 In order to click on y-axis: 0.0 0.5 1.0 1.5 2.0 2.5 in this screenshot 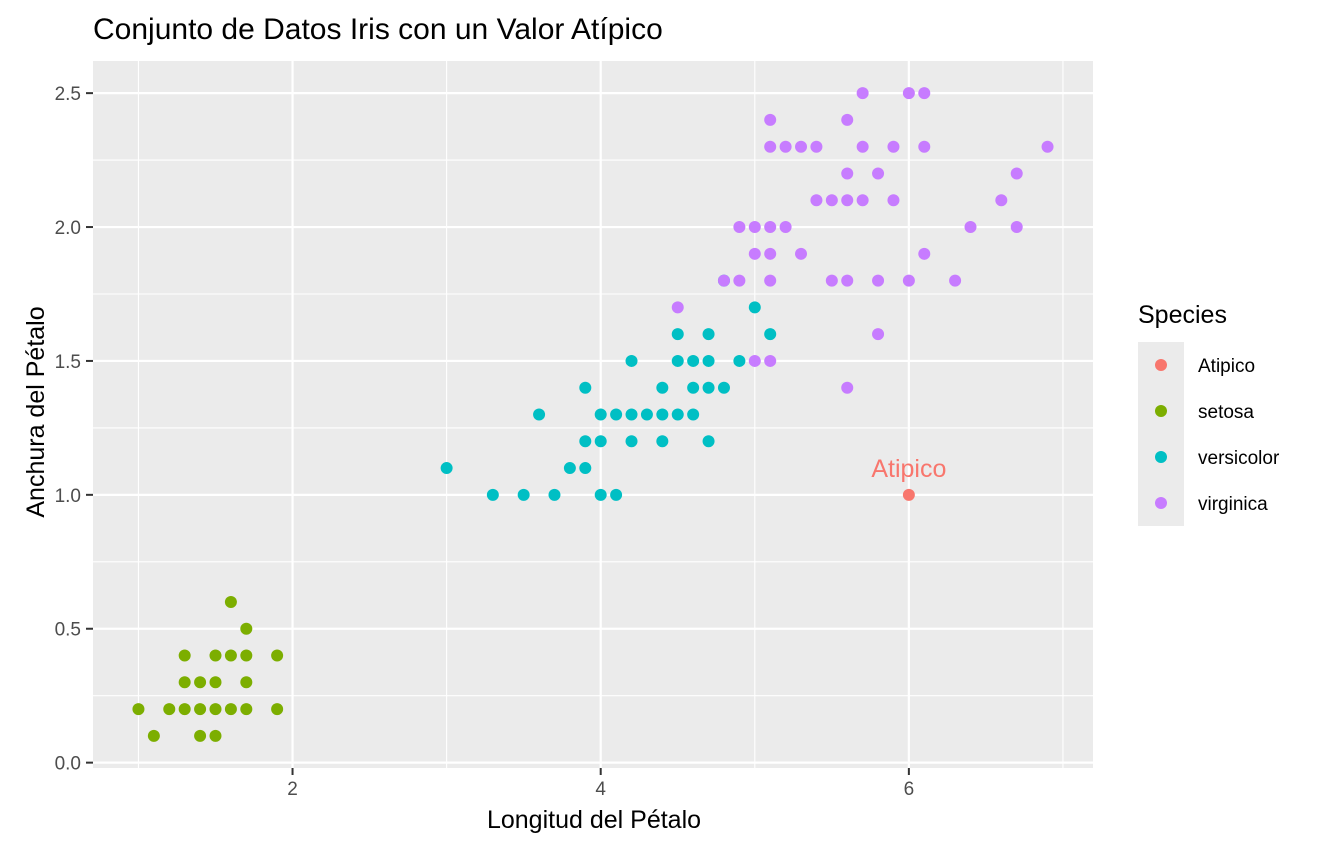, I will do `click(74, 429)`.